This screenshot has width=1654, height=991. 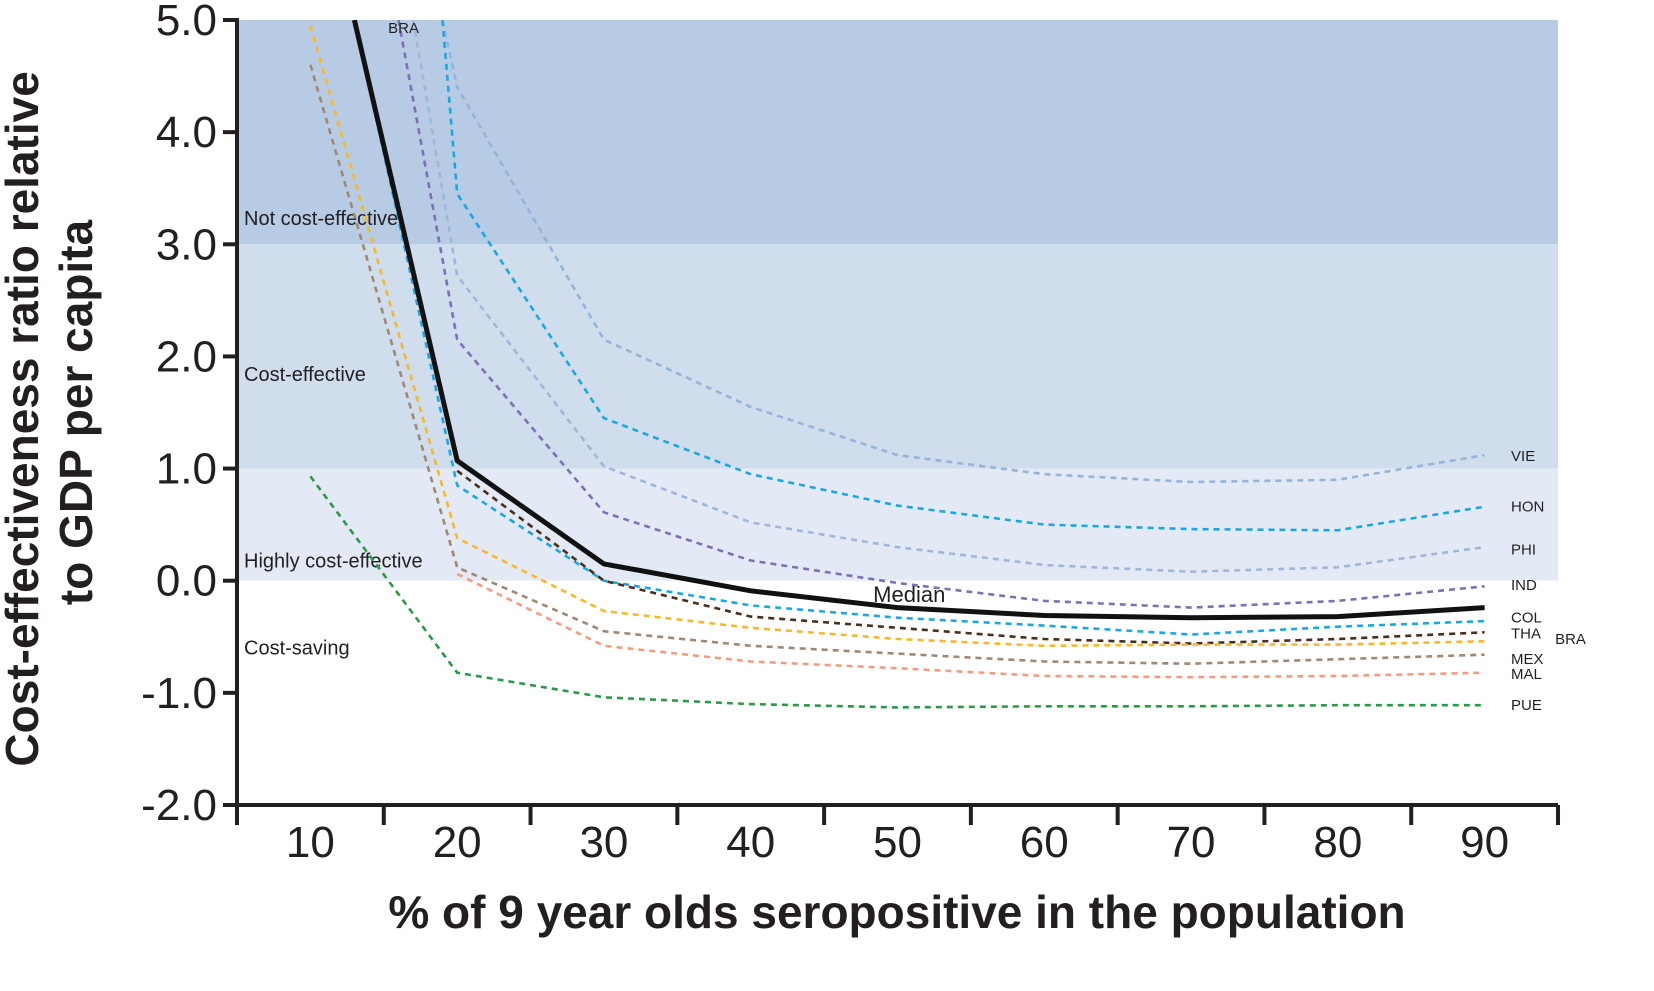 What do you see at coordinates (186, 581) in the screenshot?
I see `y-tick-label: 0.0` at bounding box center [186, 581].